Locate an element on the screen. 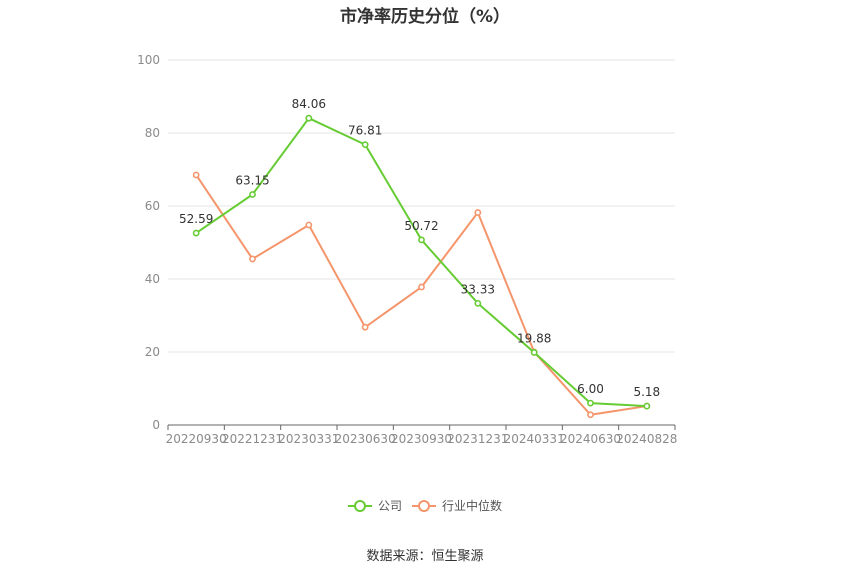  data-label: 63.15 is located at coordinates (252, 181).